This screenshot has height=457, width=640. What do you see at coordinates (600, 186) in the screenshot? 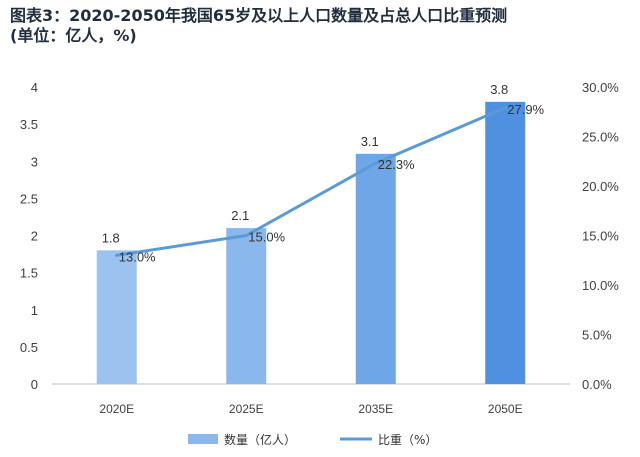
I see `right-axis-tick-label: 20.0%` at bounding box center [600, 186].